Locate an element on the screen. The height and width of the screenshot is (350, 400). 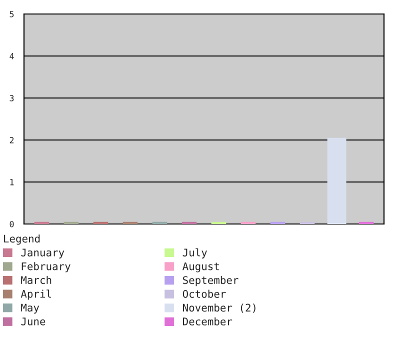
y-tick-label: 4 is located at coordinates (12, 56).